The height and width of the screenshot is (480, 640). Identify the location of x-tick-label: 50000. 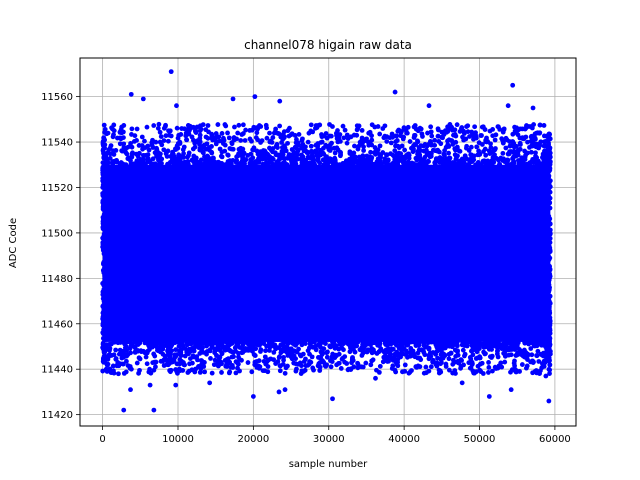
(480, 439).